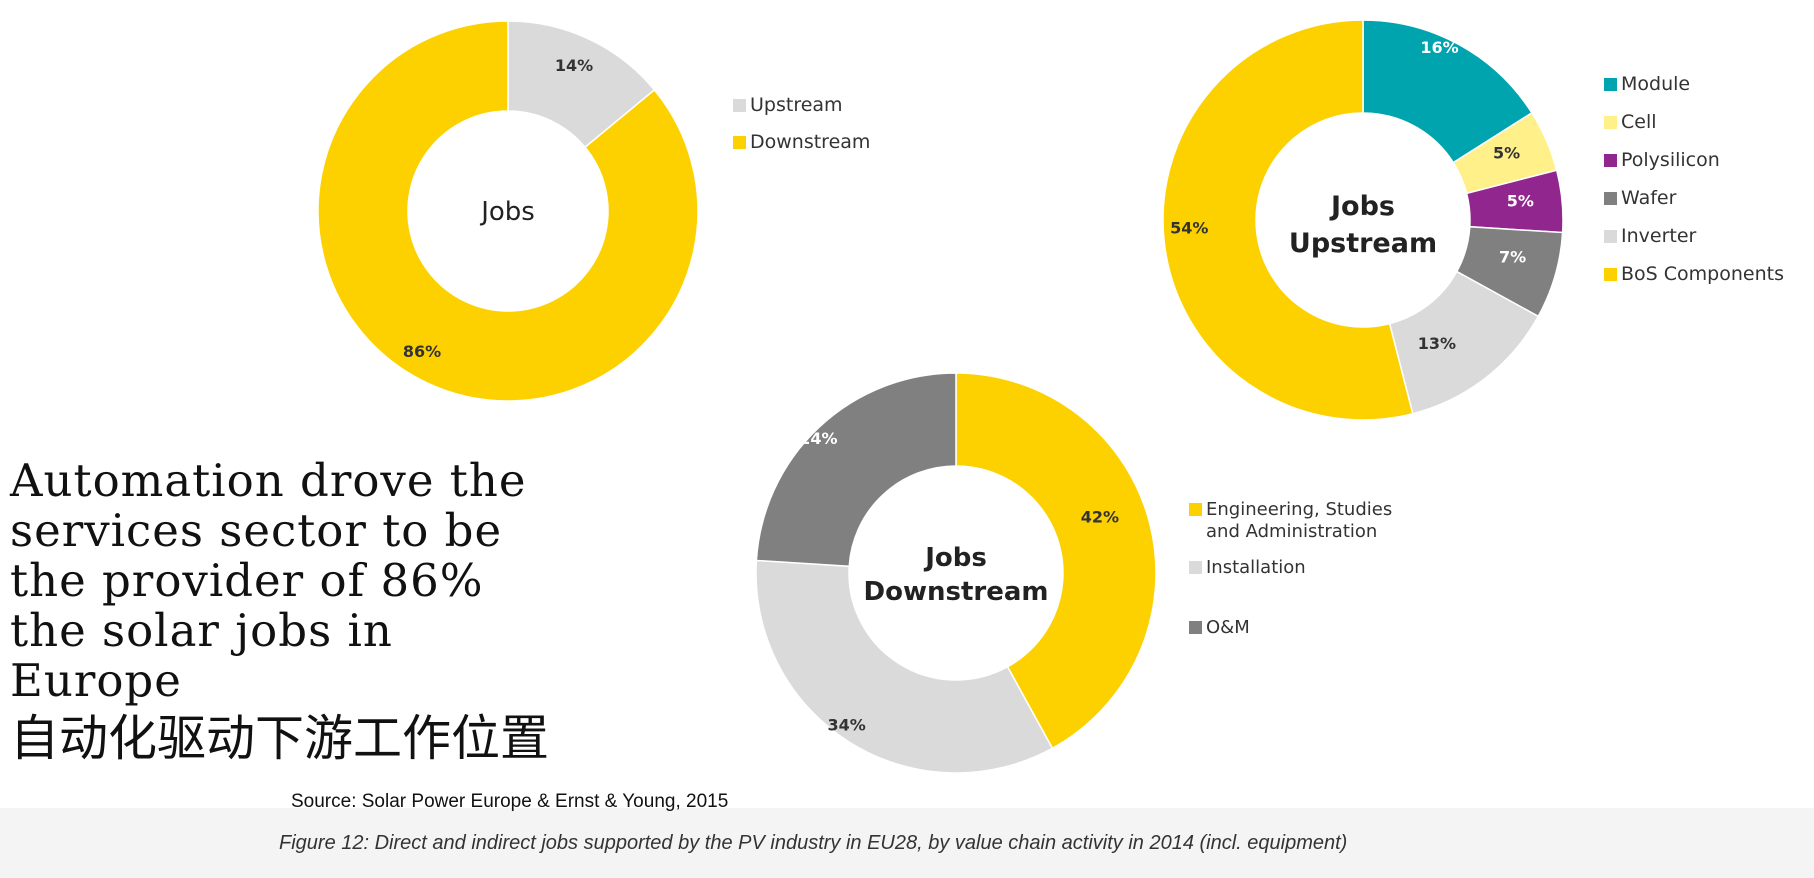 The image size is (1814, 878). What do you see at coordinates (1639, 122) in the screenshot?
I see `legend-label-cell: Cell` at bounding box center [1639, 122].